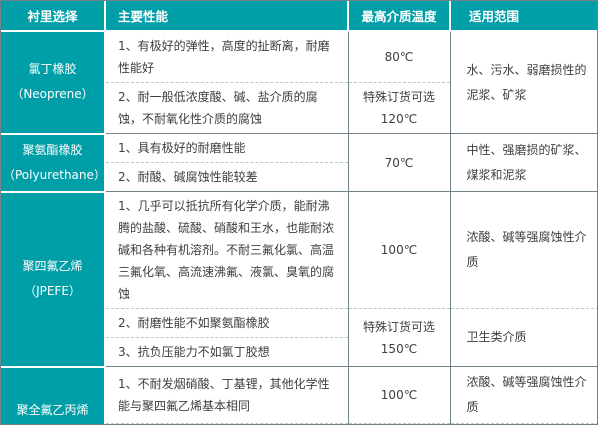 This screenshot has height=427, width=600. I want to click on material-cell: 氯丁橡胶 （Neoprene）, so click(53, 82).